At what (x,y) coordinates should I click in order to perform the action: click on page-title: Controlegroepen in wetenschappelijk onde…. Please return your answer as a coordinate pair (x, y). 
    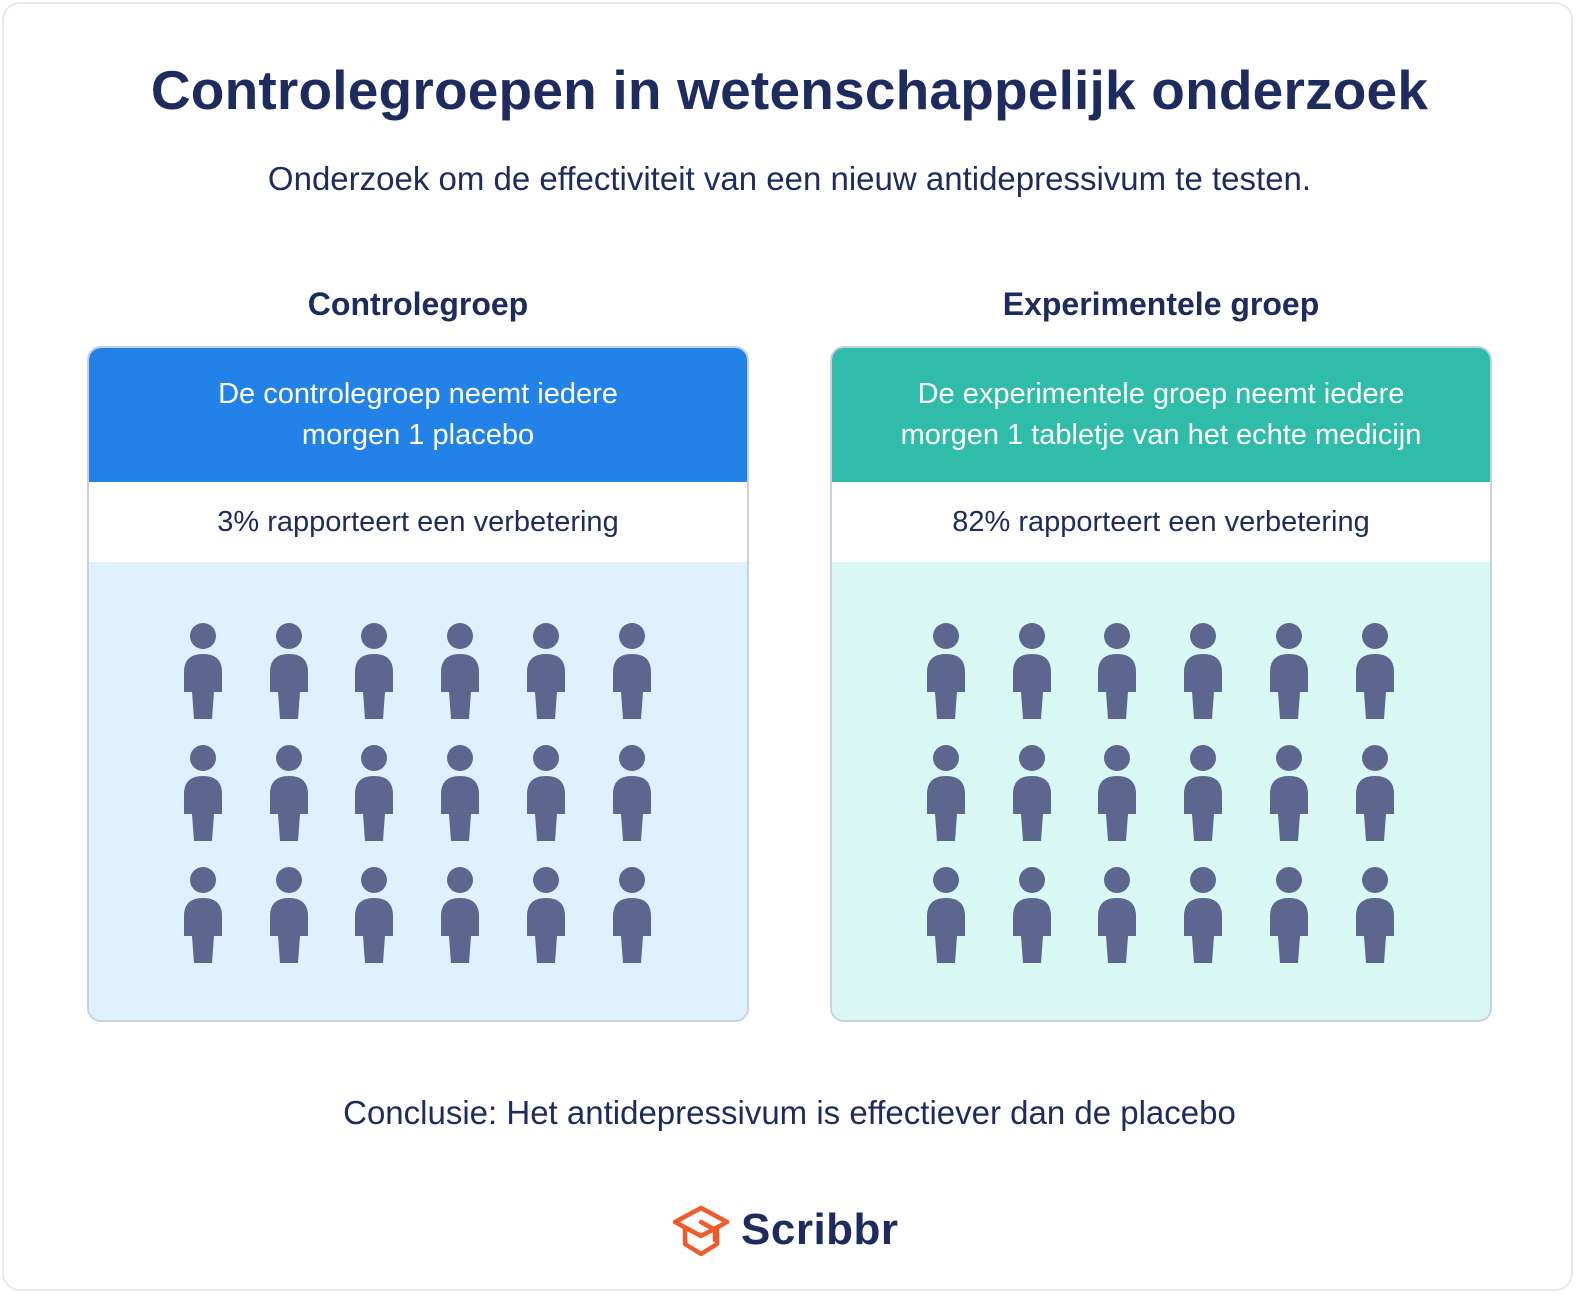
    Looking at the image, I should click on (789, 90).